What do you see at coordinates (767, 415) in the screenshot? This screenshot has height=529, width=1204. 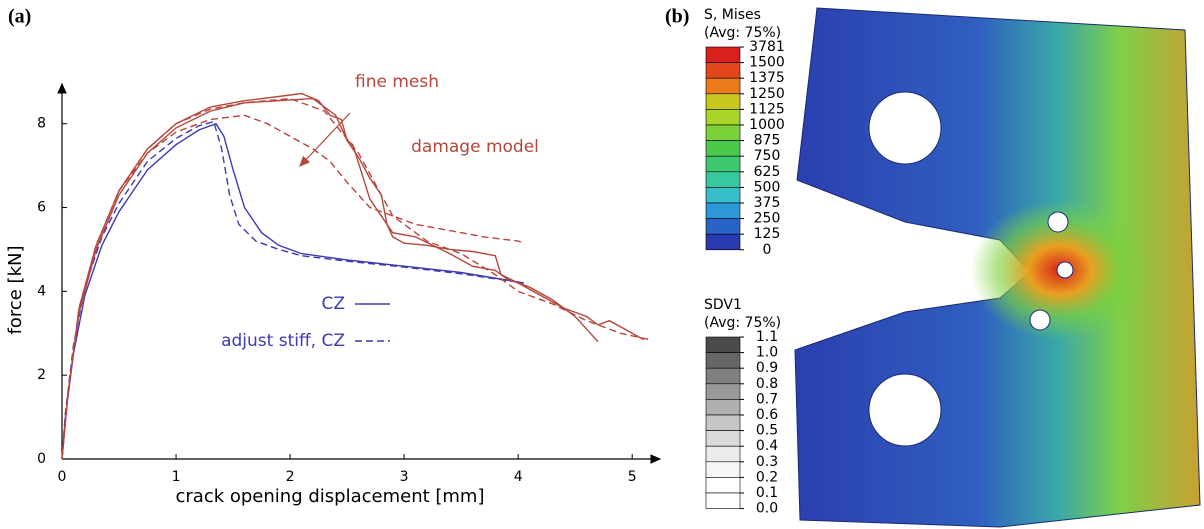 I see `level-label: 0.6` at bounding box center [767, 415].